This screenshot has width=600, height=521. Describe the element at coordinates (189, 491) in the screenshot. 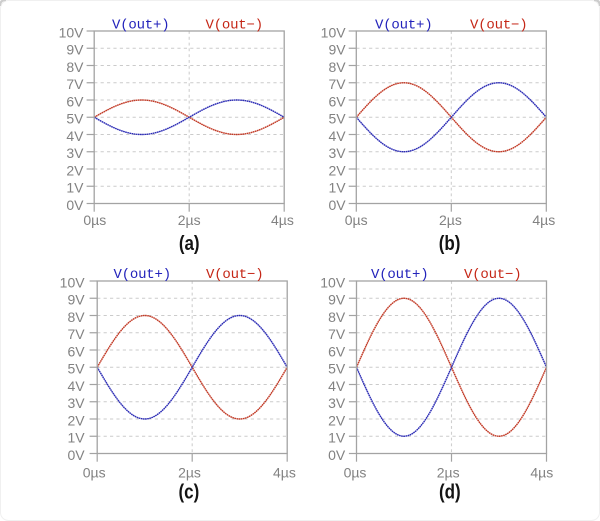

I see `svg-text: (c)` at that location.